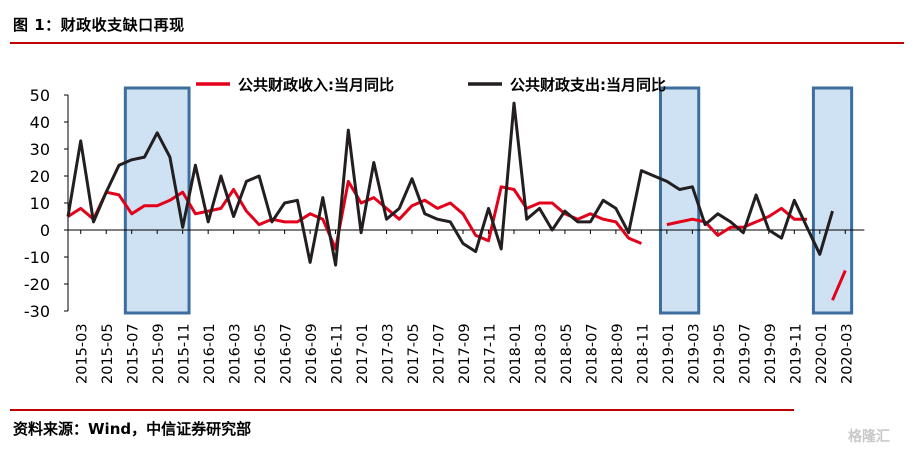 This screenshot has height=454, width=916. Describe the element at coordinates (40, 122) in the screenshot. I see `y-tick-label: 40` at that location.